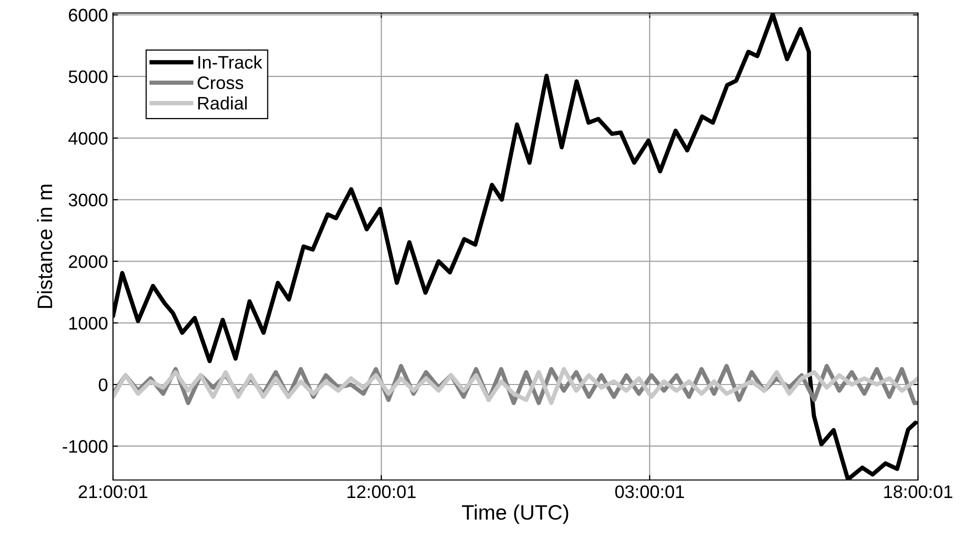  I want to click on y-axis-title: Distance in m, so click(44, 246).